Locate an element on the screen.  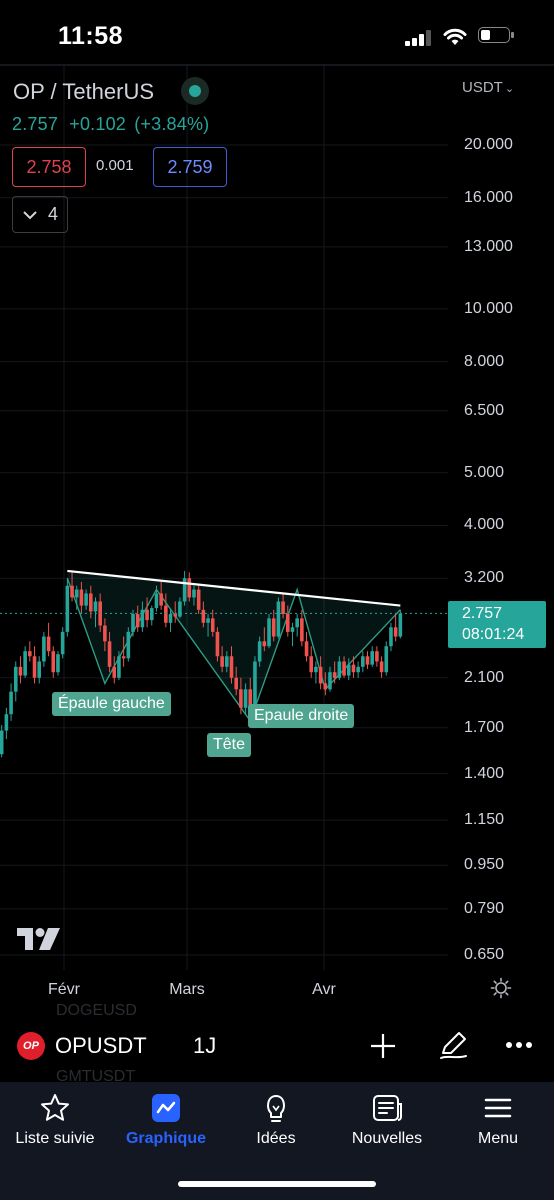
price-change-pct: (+3.84%) is located at coordinates (172, 124).